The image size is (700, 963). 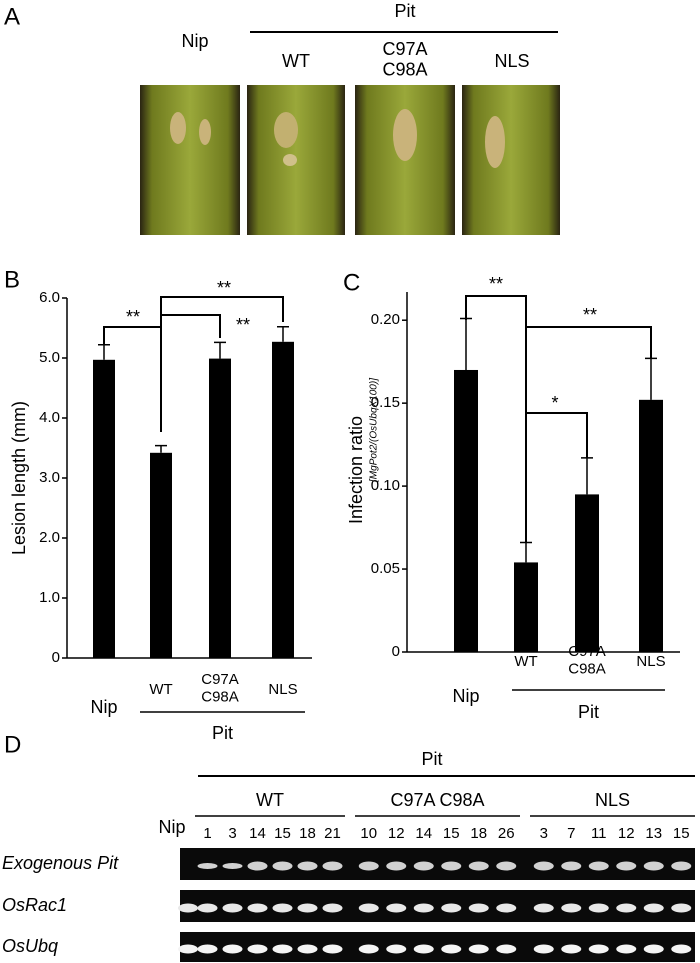 I want to click on y-tick-label: 1.0, so click(x=49, y=597).